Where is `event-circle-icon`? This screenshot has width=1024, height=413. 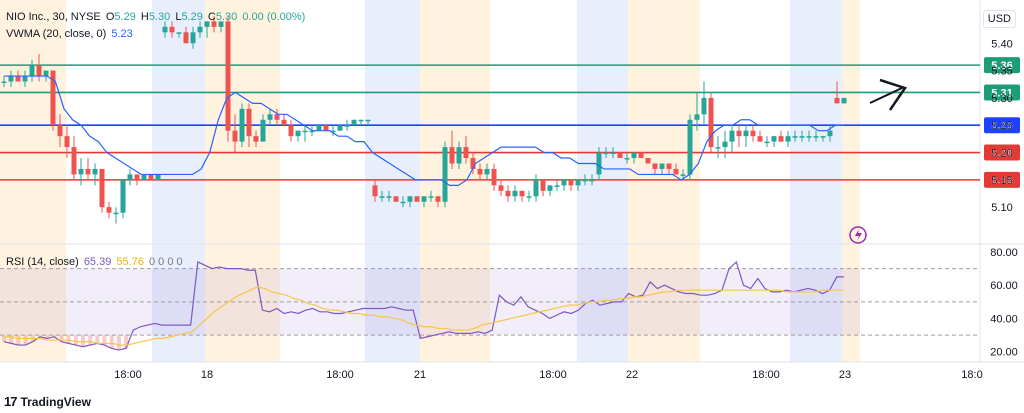 event-circle-icon is located at coordinates (858, 235).